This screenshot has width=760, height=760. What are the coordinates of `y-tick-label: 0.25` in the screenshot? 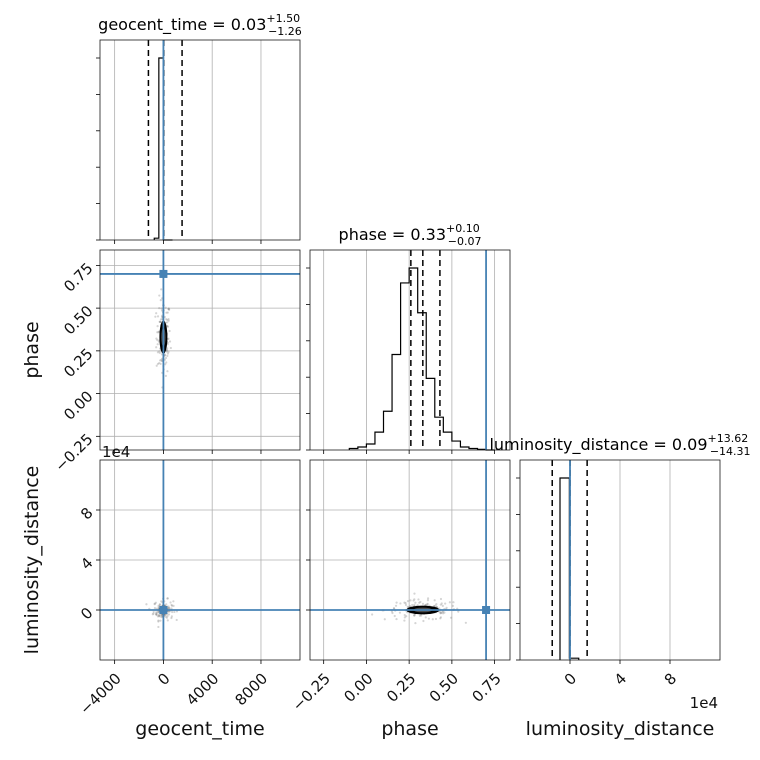 It's located at (78, 363).